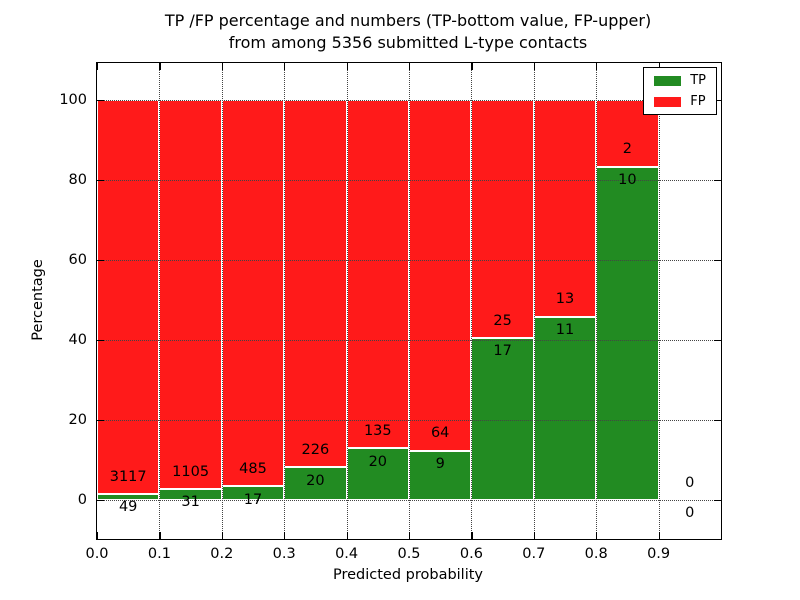  What do you see at coordinates (159, 554) in the screenshot?
I see `x-tick-label: 0.1` at bounding box center [159, 554].